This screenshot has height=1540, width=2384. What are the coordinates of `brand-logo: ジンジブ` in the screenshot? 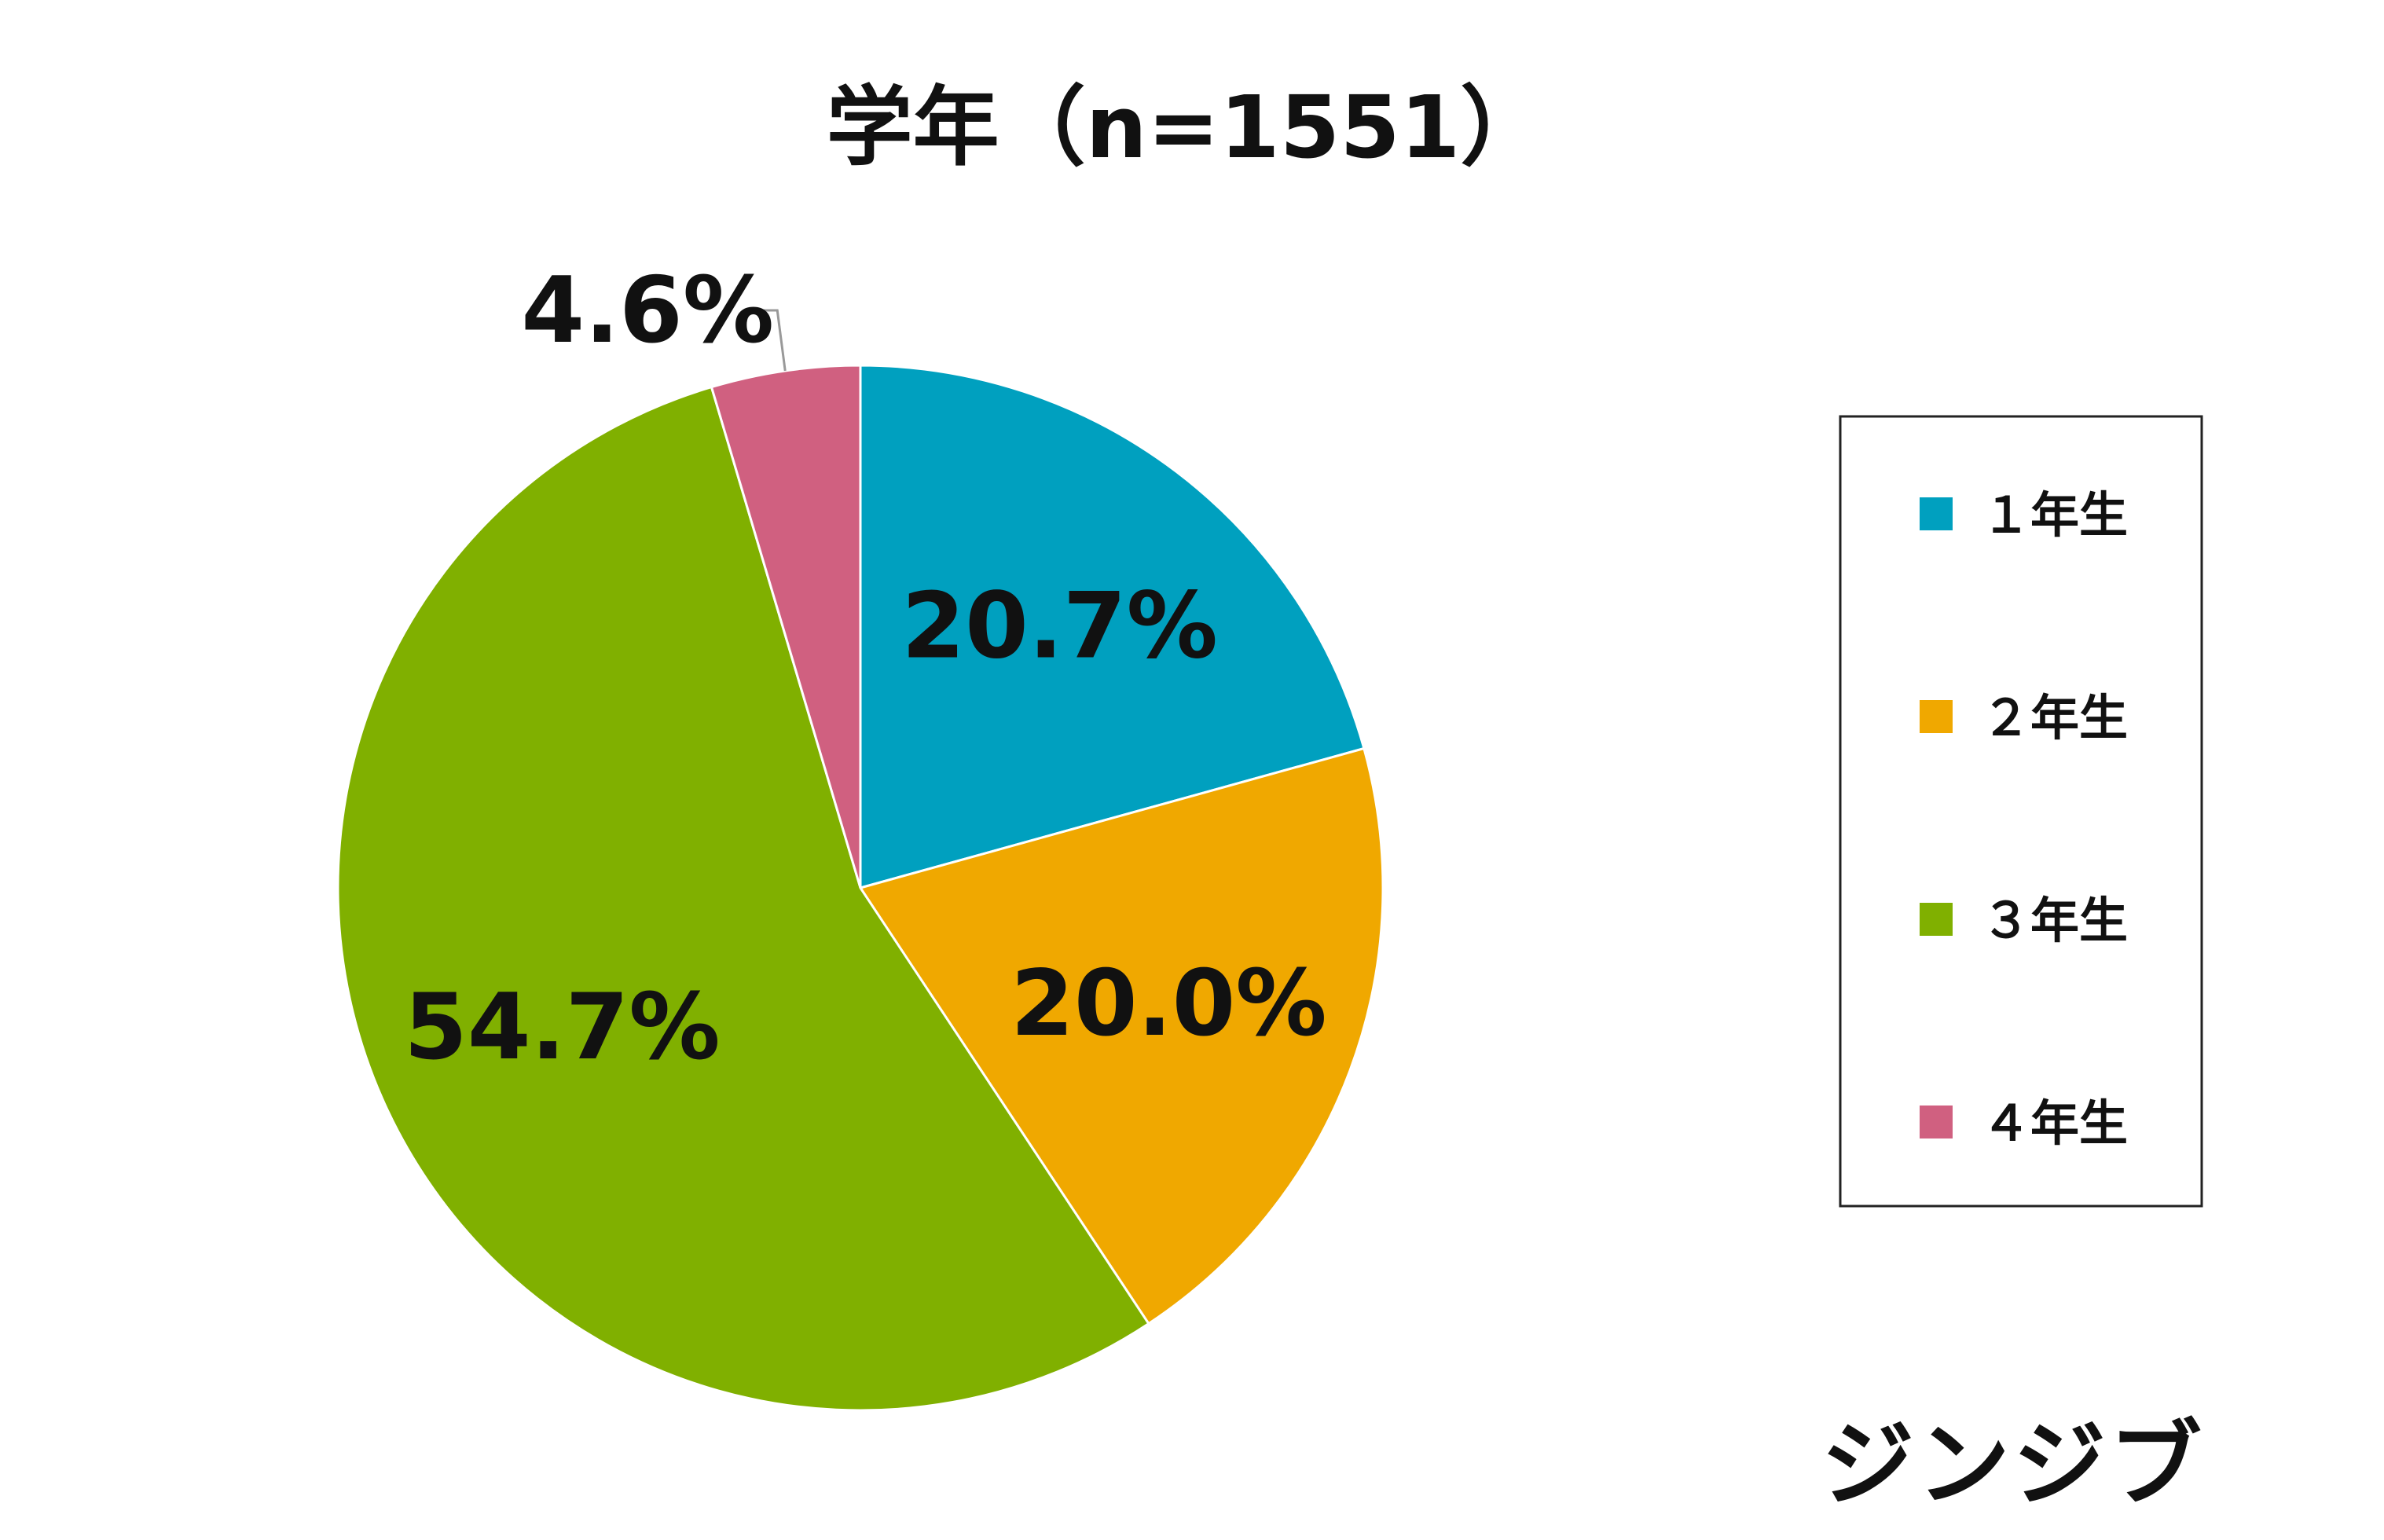 It's located at (2013, 1464).